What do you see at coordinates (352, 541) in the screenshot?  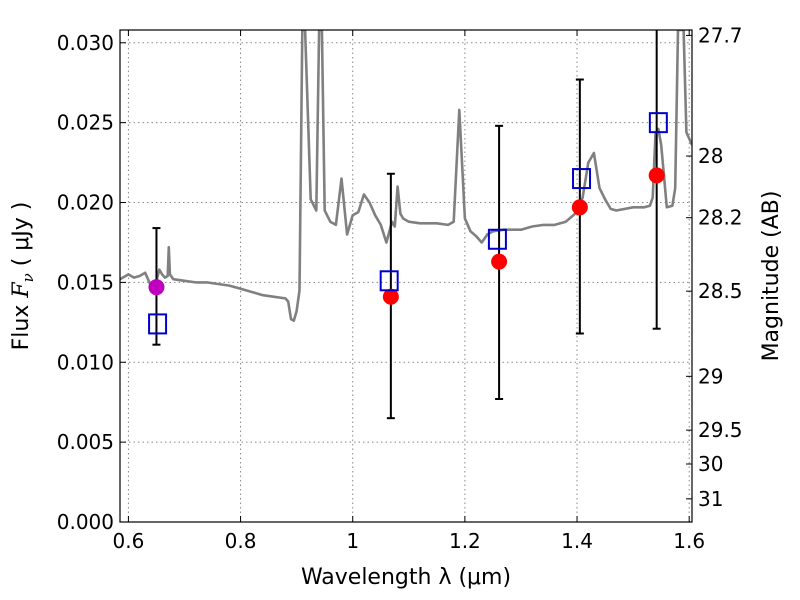 I see `x-tick-label: 1` at bounding box center [352, 541].